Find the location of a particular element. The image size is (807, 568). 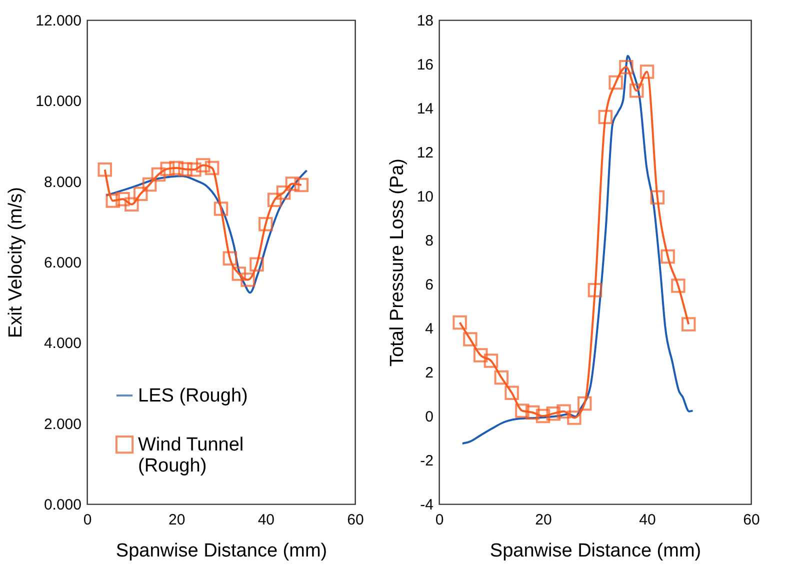

legend-label: Wind Tunnel (Rough) is located at coordinates (191, 455).